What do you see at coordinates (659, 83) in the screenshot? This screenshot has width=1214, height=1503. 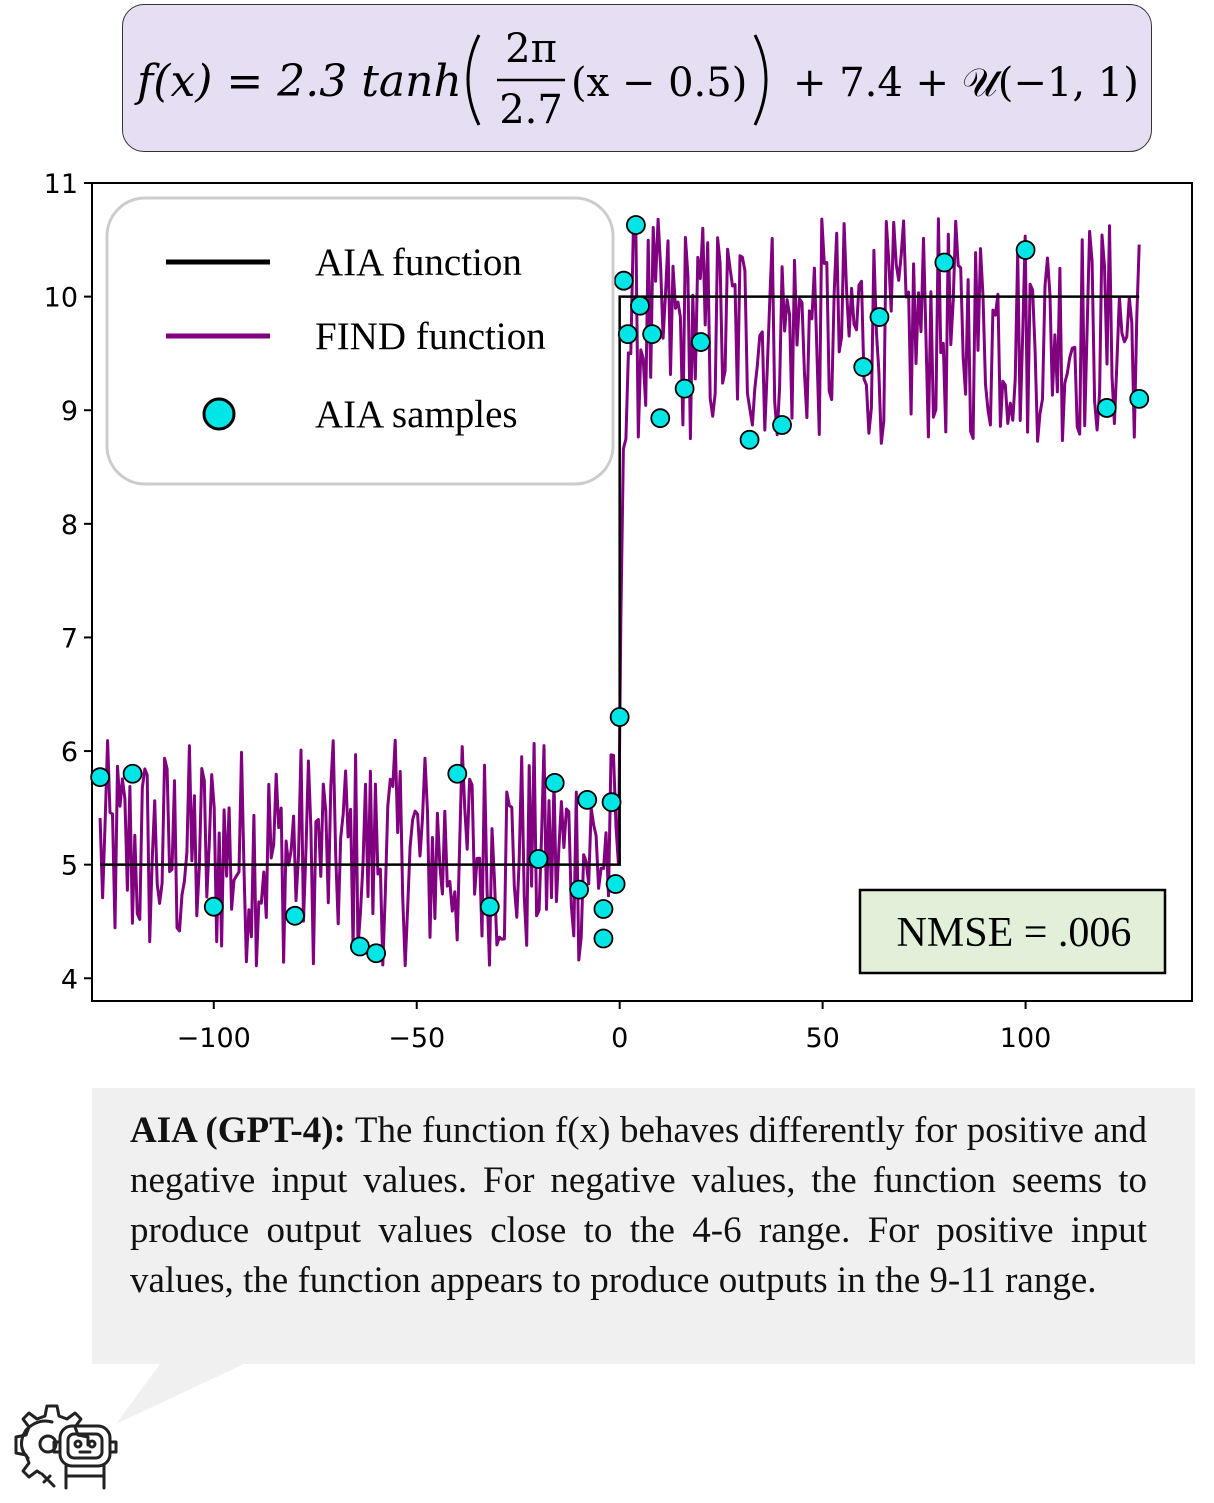 I see `formula-inner: (x − 0.5)` at bounding box center [659, 83].